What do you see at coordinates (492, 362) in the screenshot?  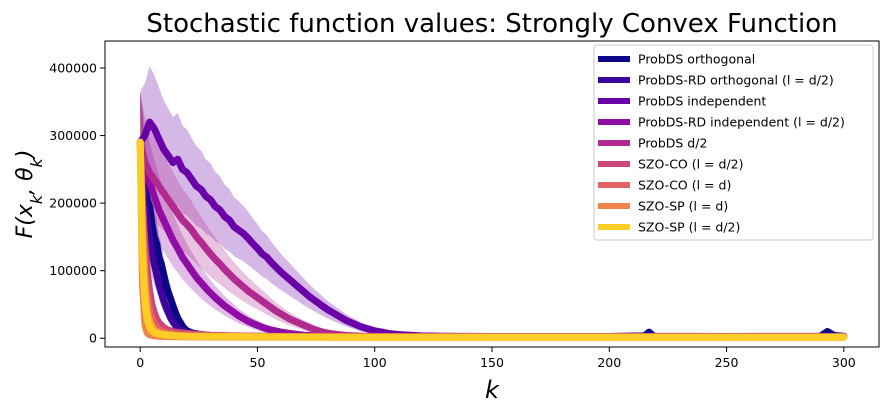 I see `x-tick-label: 150` at bounding box center [492, 362].